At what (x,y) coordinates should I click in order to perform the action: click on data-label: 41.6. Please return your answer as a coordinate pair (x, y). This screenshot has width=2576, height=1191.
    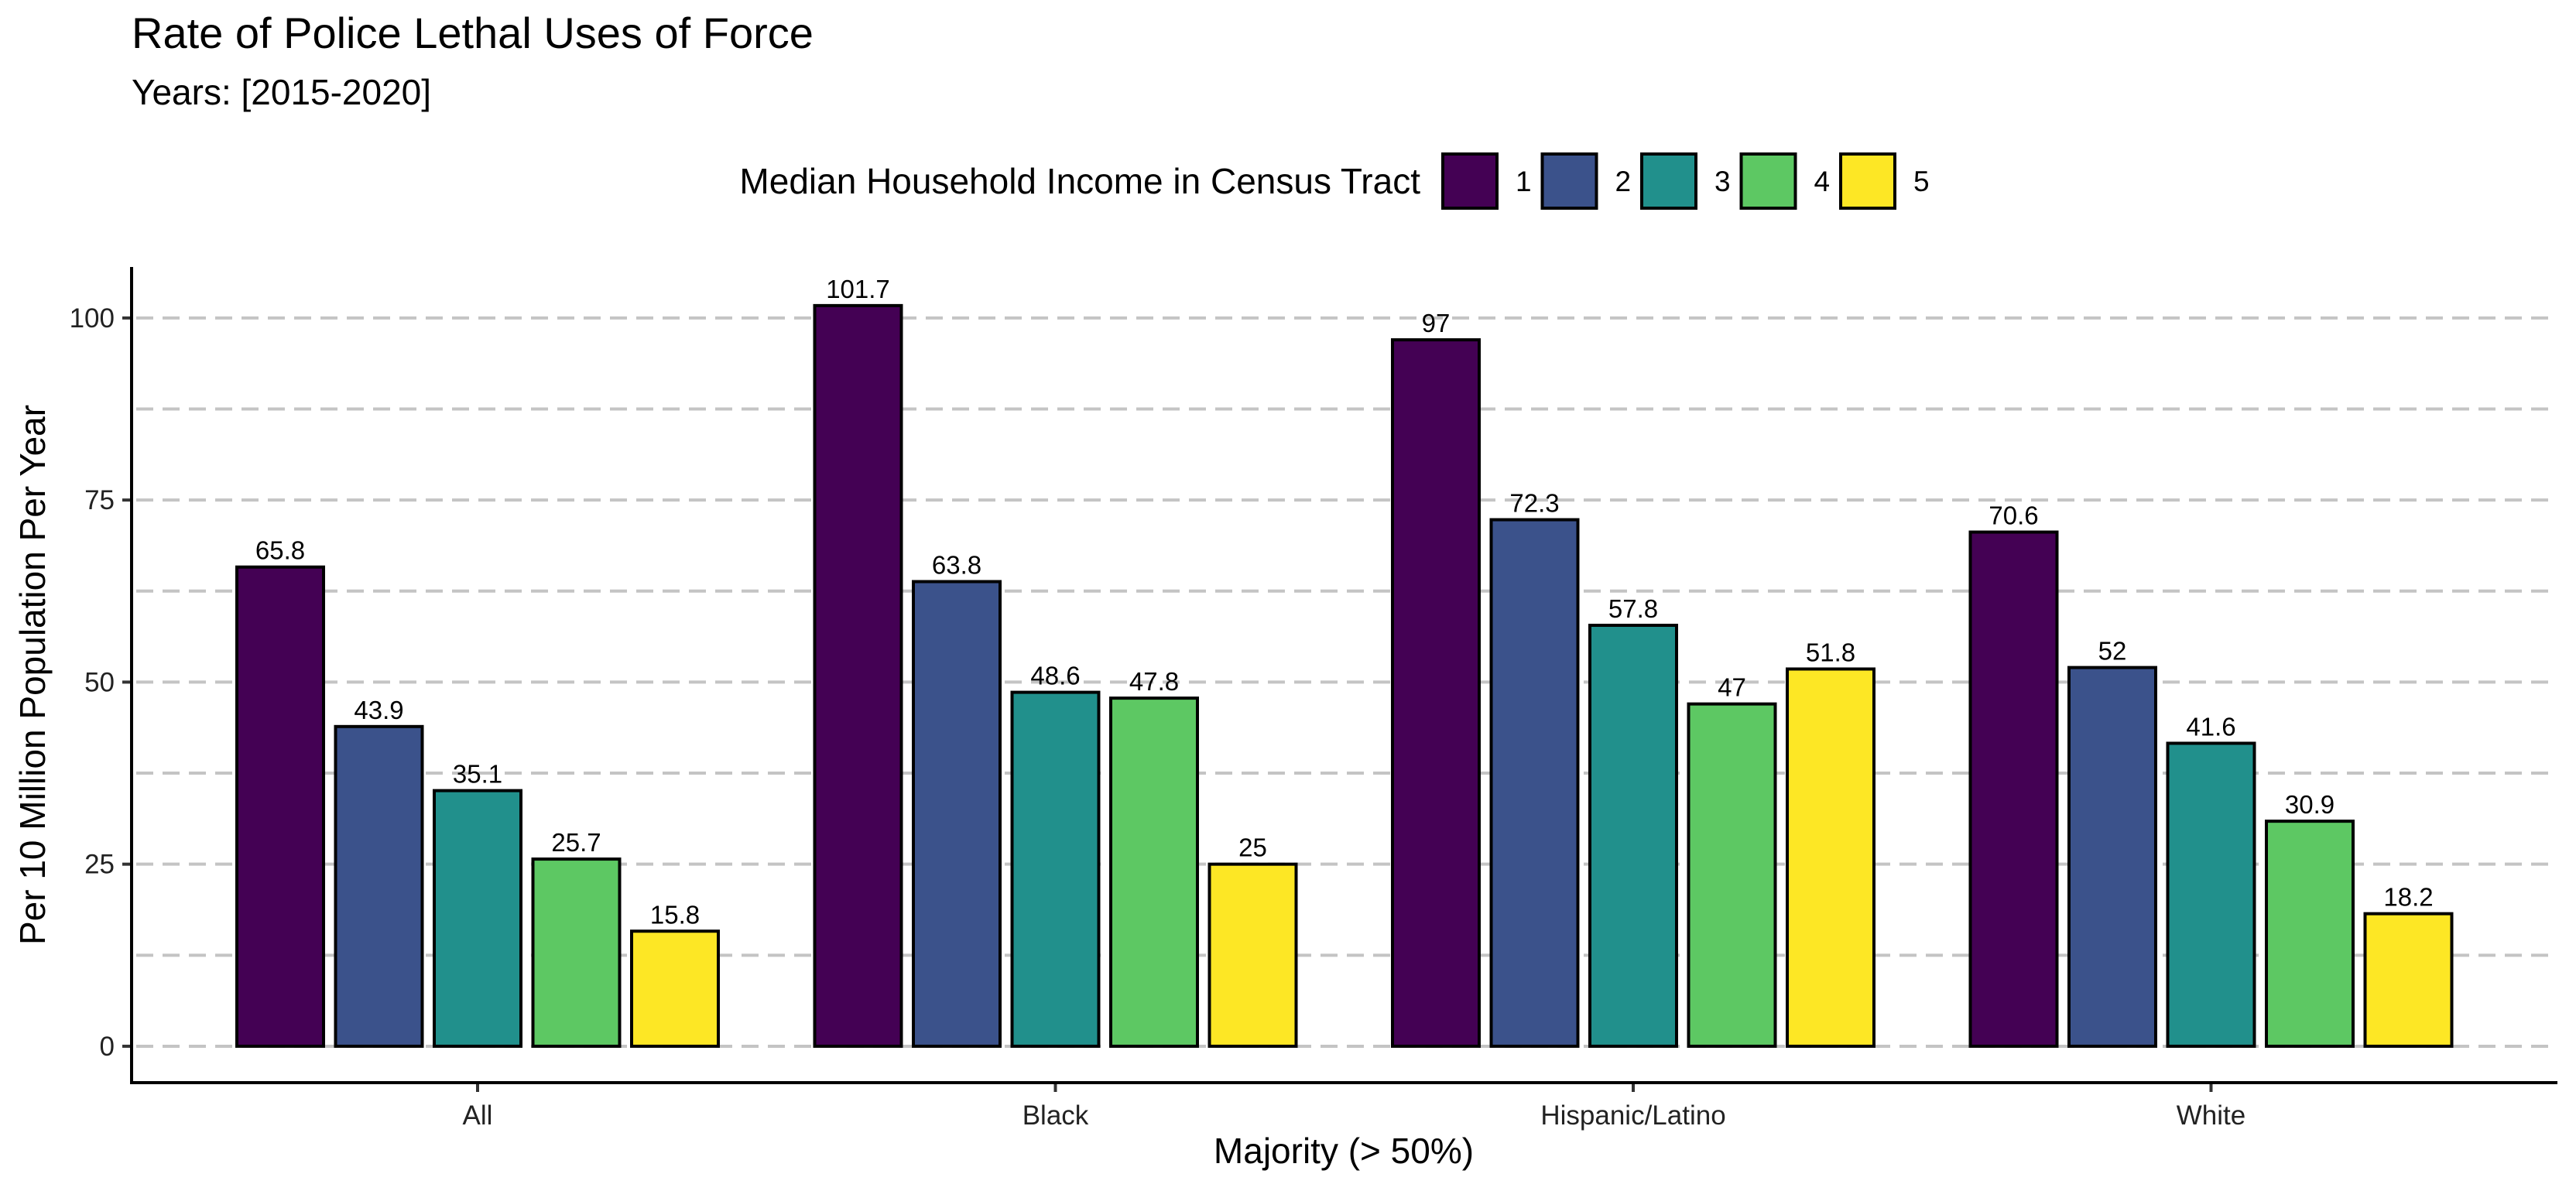
    Looking at the image, I should click on (2210, 726).